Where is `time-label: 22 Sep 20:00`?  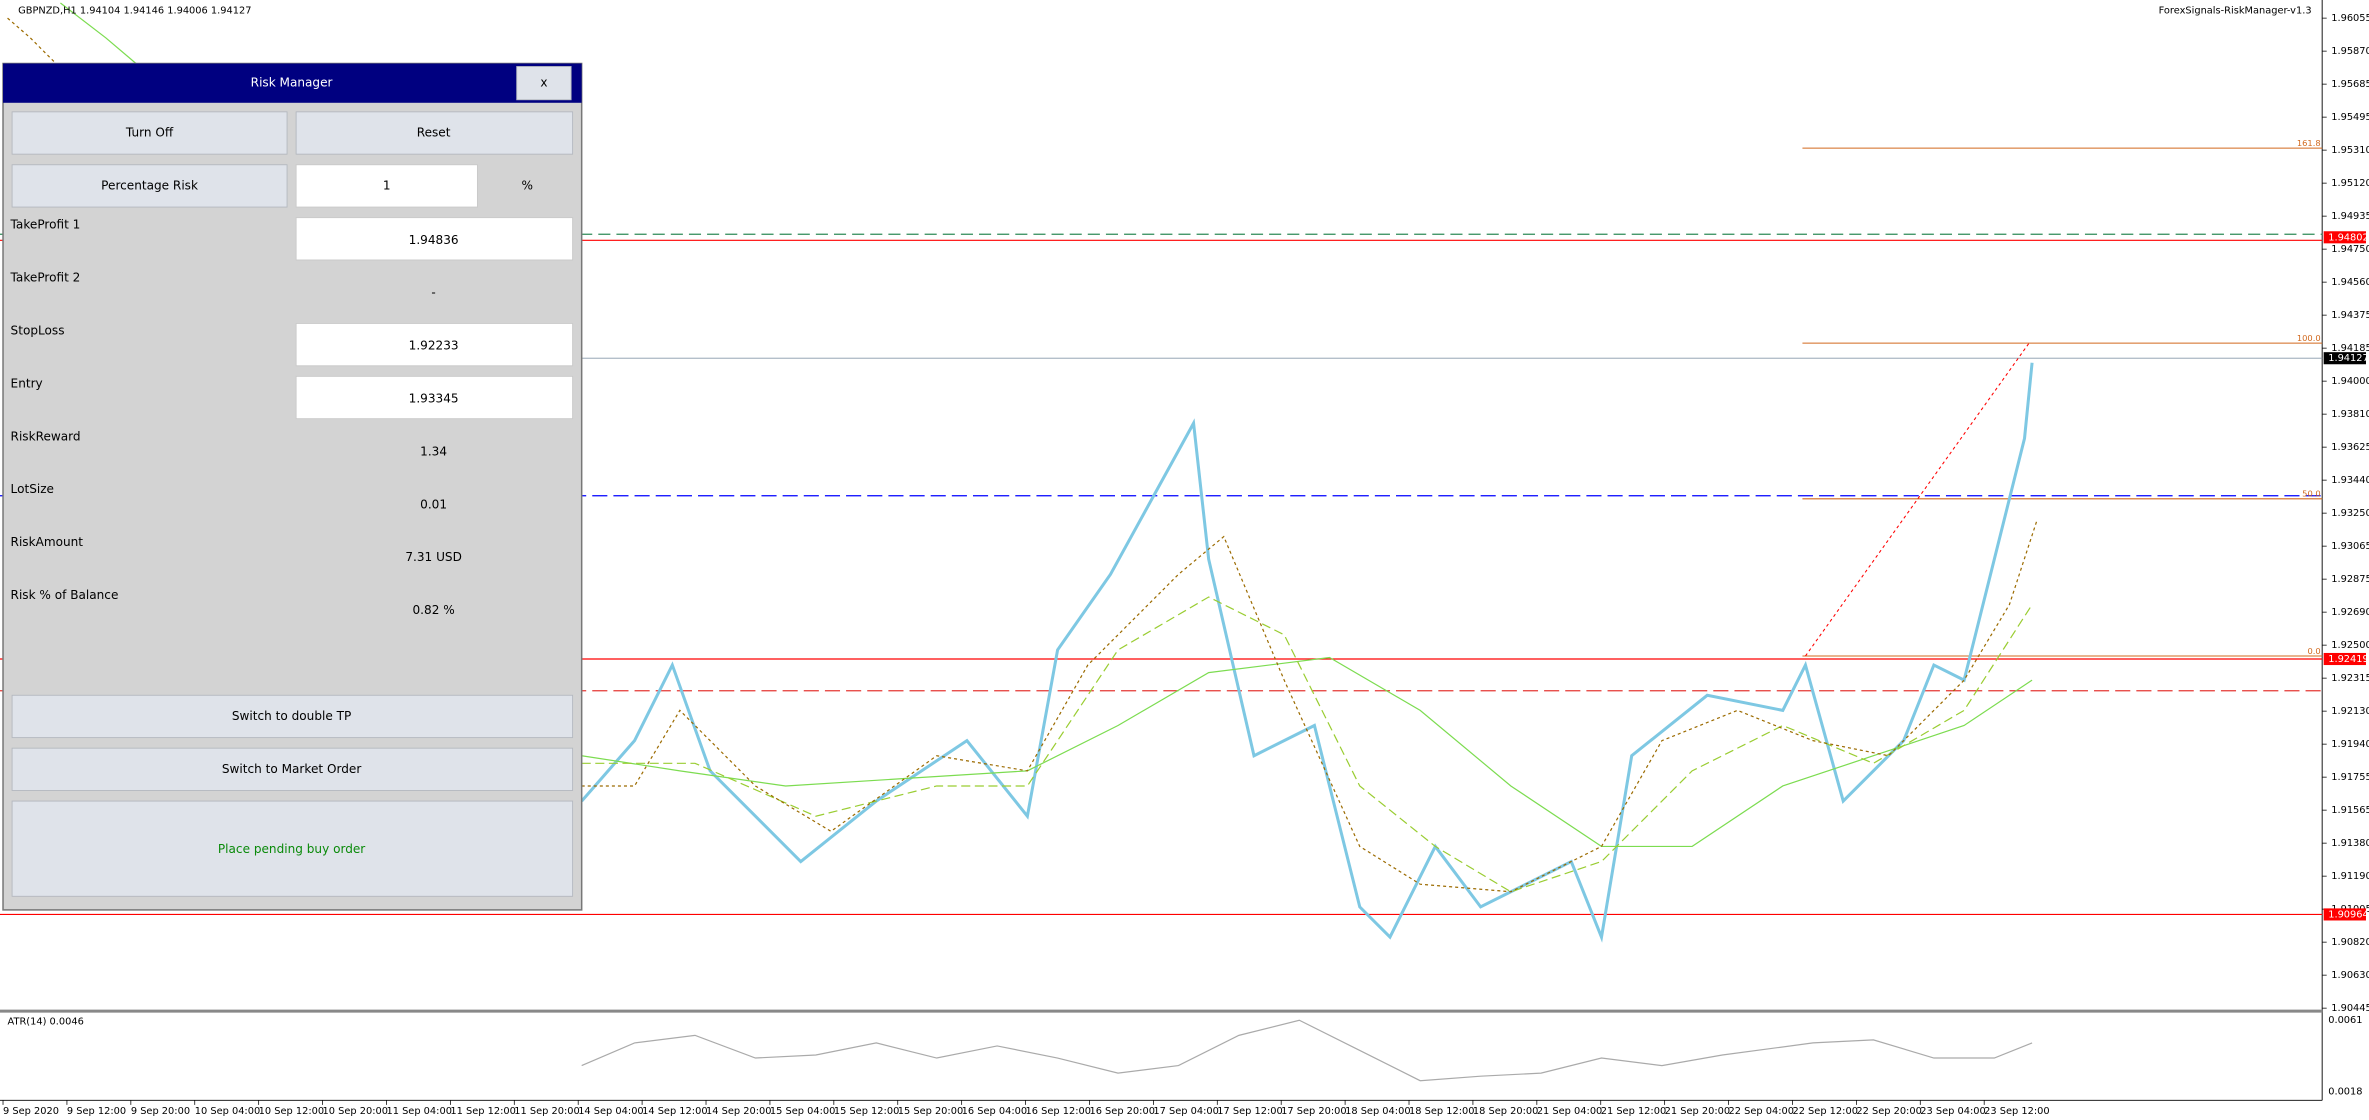
time-label: 22 Sep 20:00 is located at coordinates (1888, 1111).